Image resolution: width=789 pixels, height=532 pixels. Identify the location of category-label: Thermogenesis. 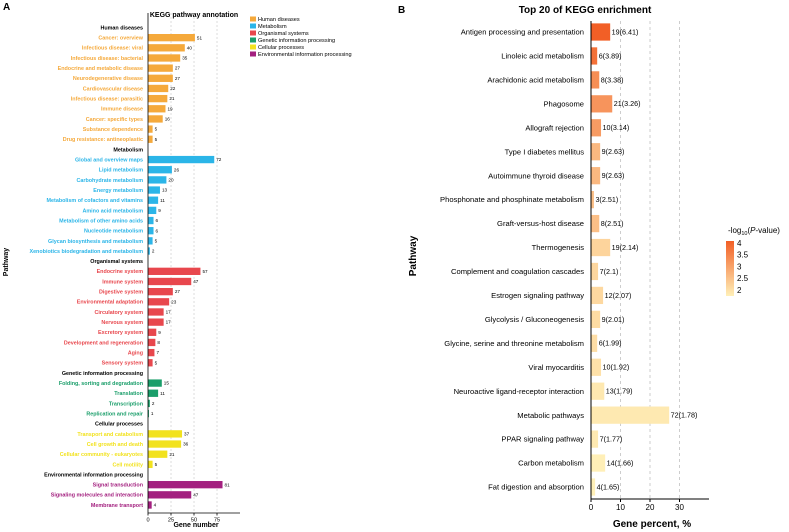
(558, 247).